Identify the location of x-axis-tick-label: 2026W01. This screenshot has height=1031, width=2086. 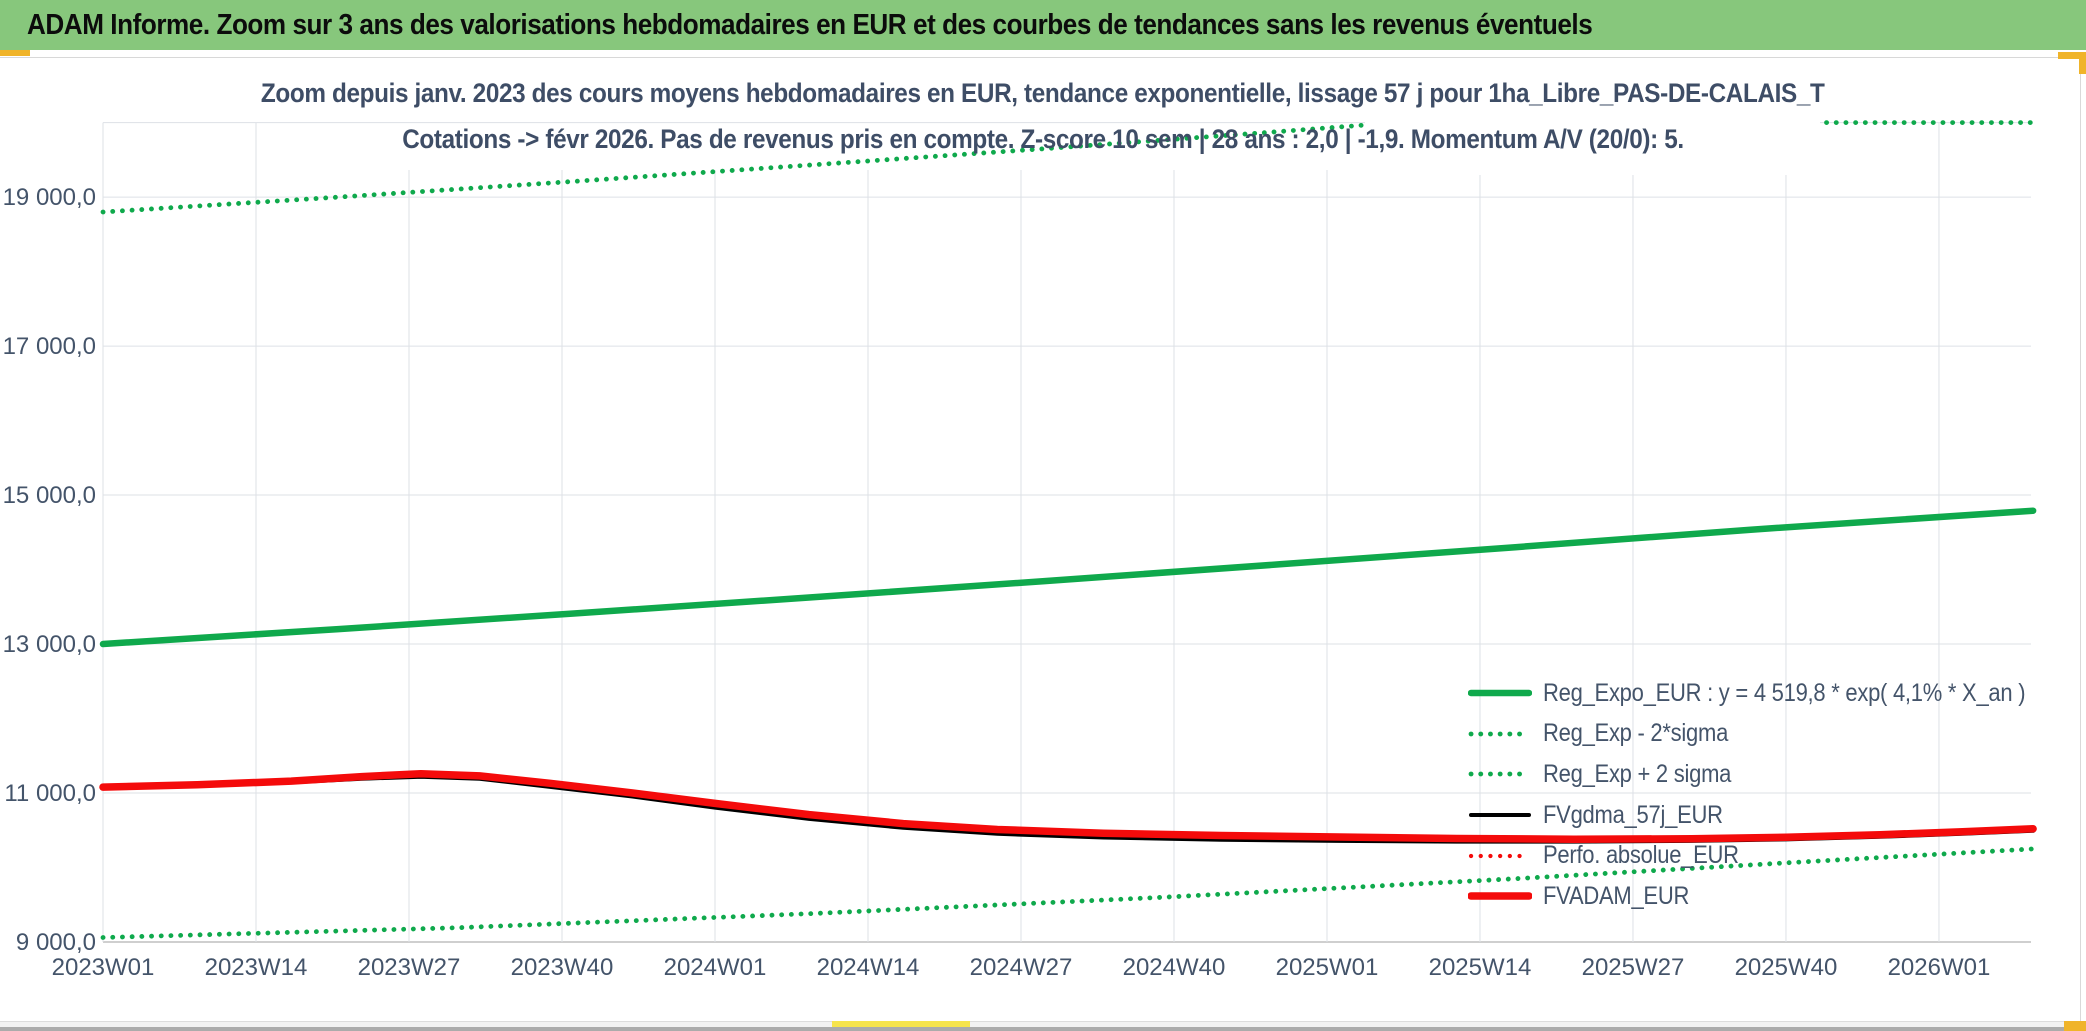
(1939, 967).